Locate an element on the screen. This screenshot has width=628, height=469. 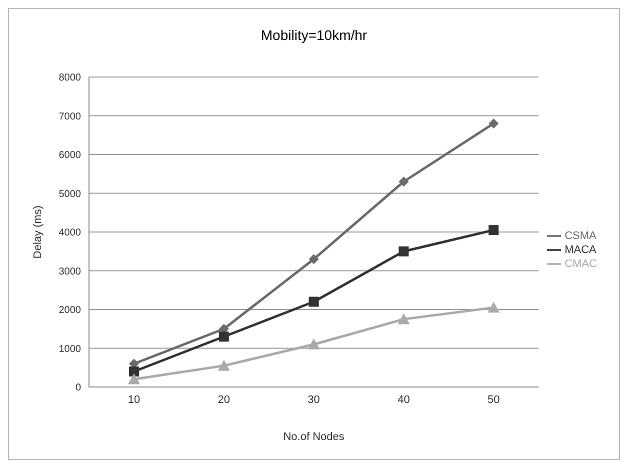
y-tick-label: 2000 is located at coordinates (70, 310).